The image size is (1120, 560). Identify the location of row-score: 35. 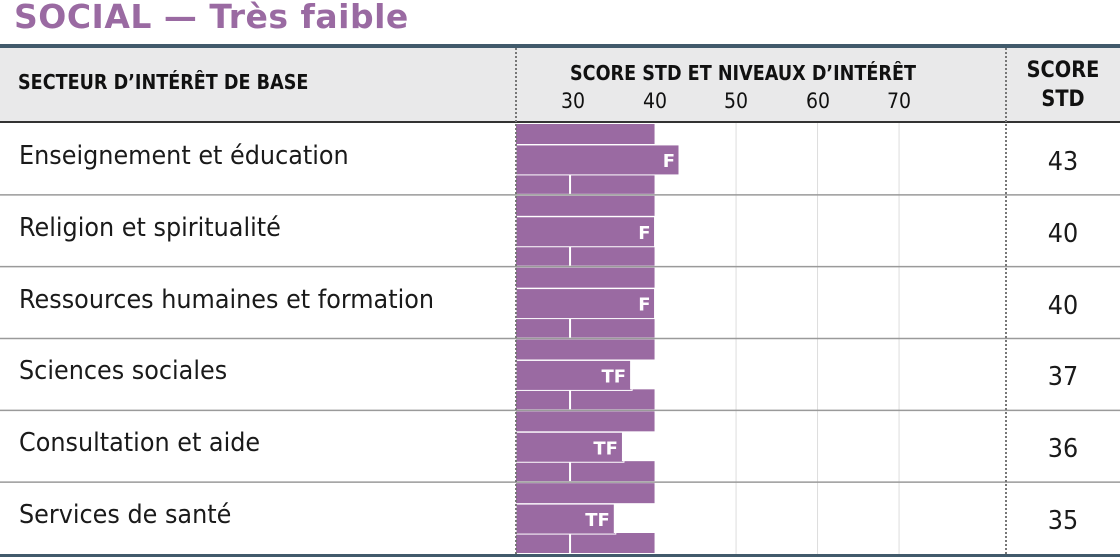
(1063, 521).